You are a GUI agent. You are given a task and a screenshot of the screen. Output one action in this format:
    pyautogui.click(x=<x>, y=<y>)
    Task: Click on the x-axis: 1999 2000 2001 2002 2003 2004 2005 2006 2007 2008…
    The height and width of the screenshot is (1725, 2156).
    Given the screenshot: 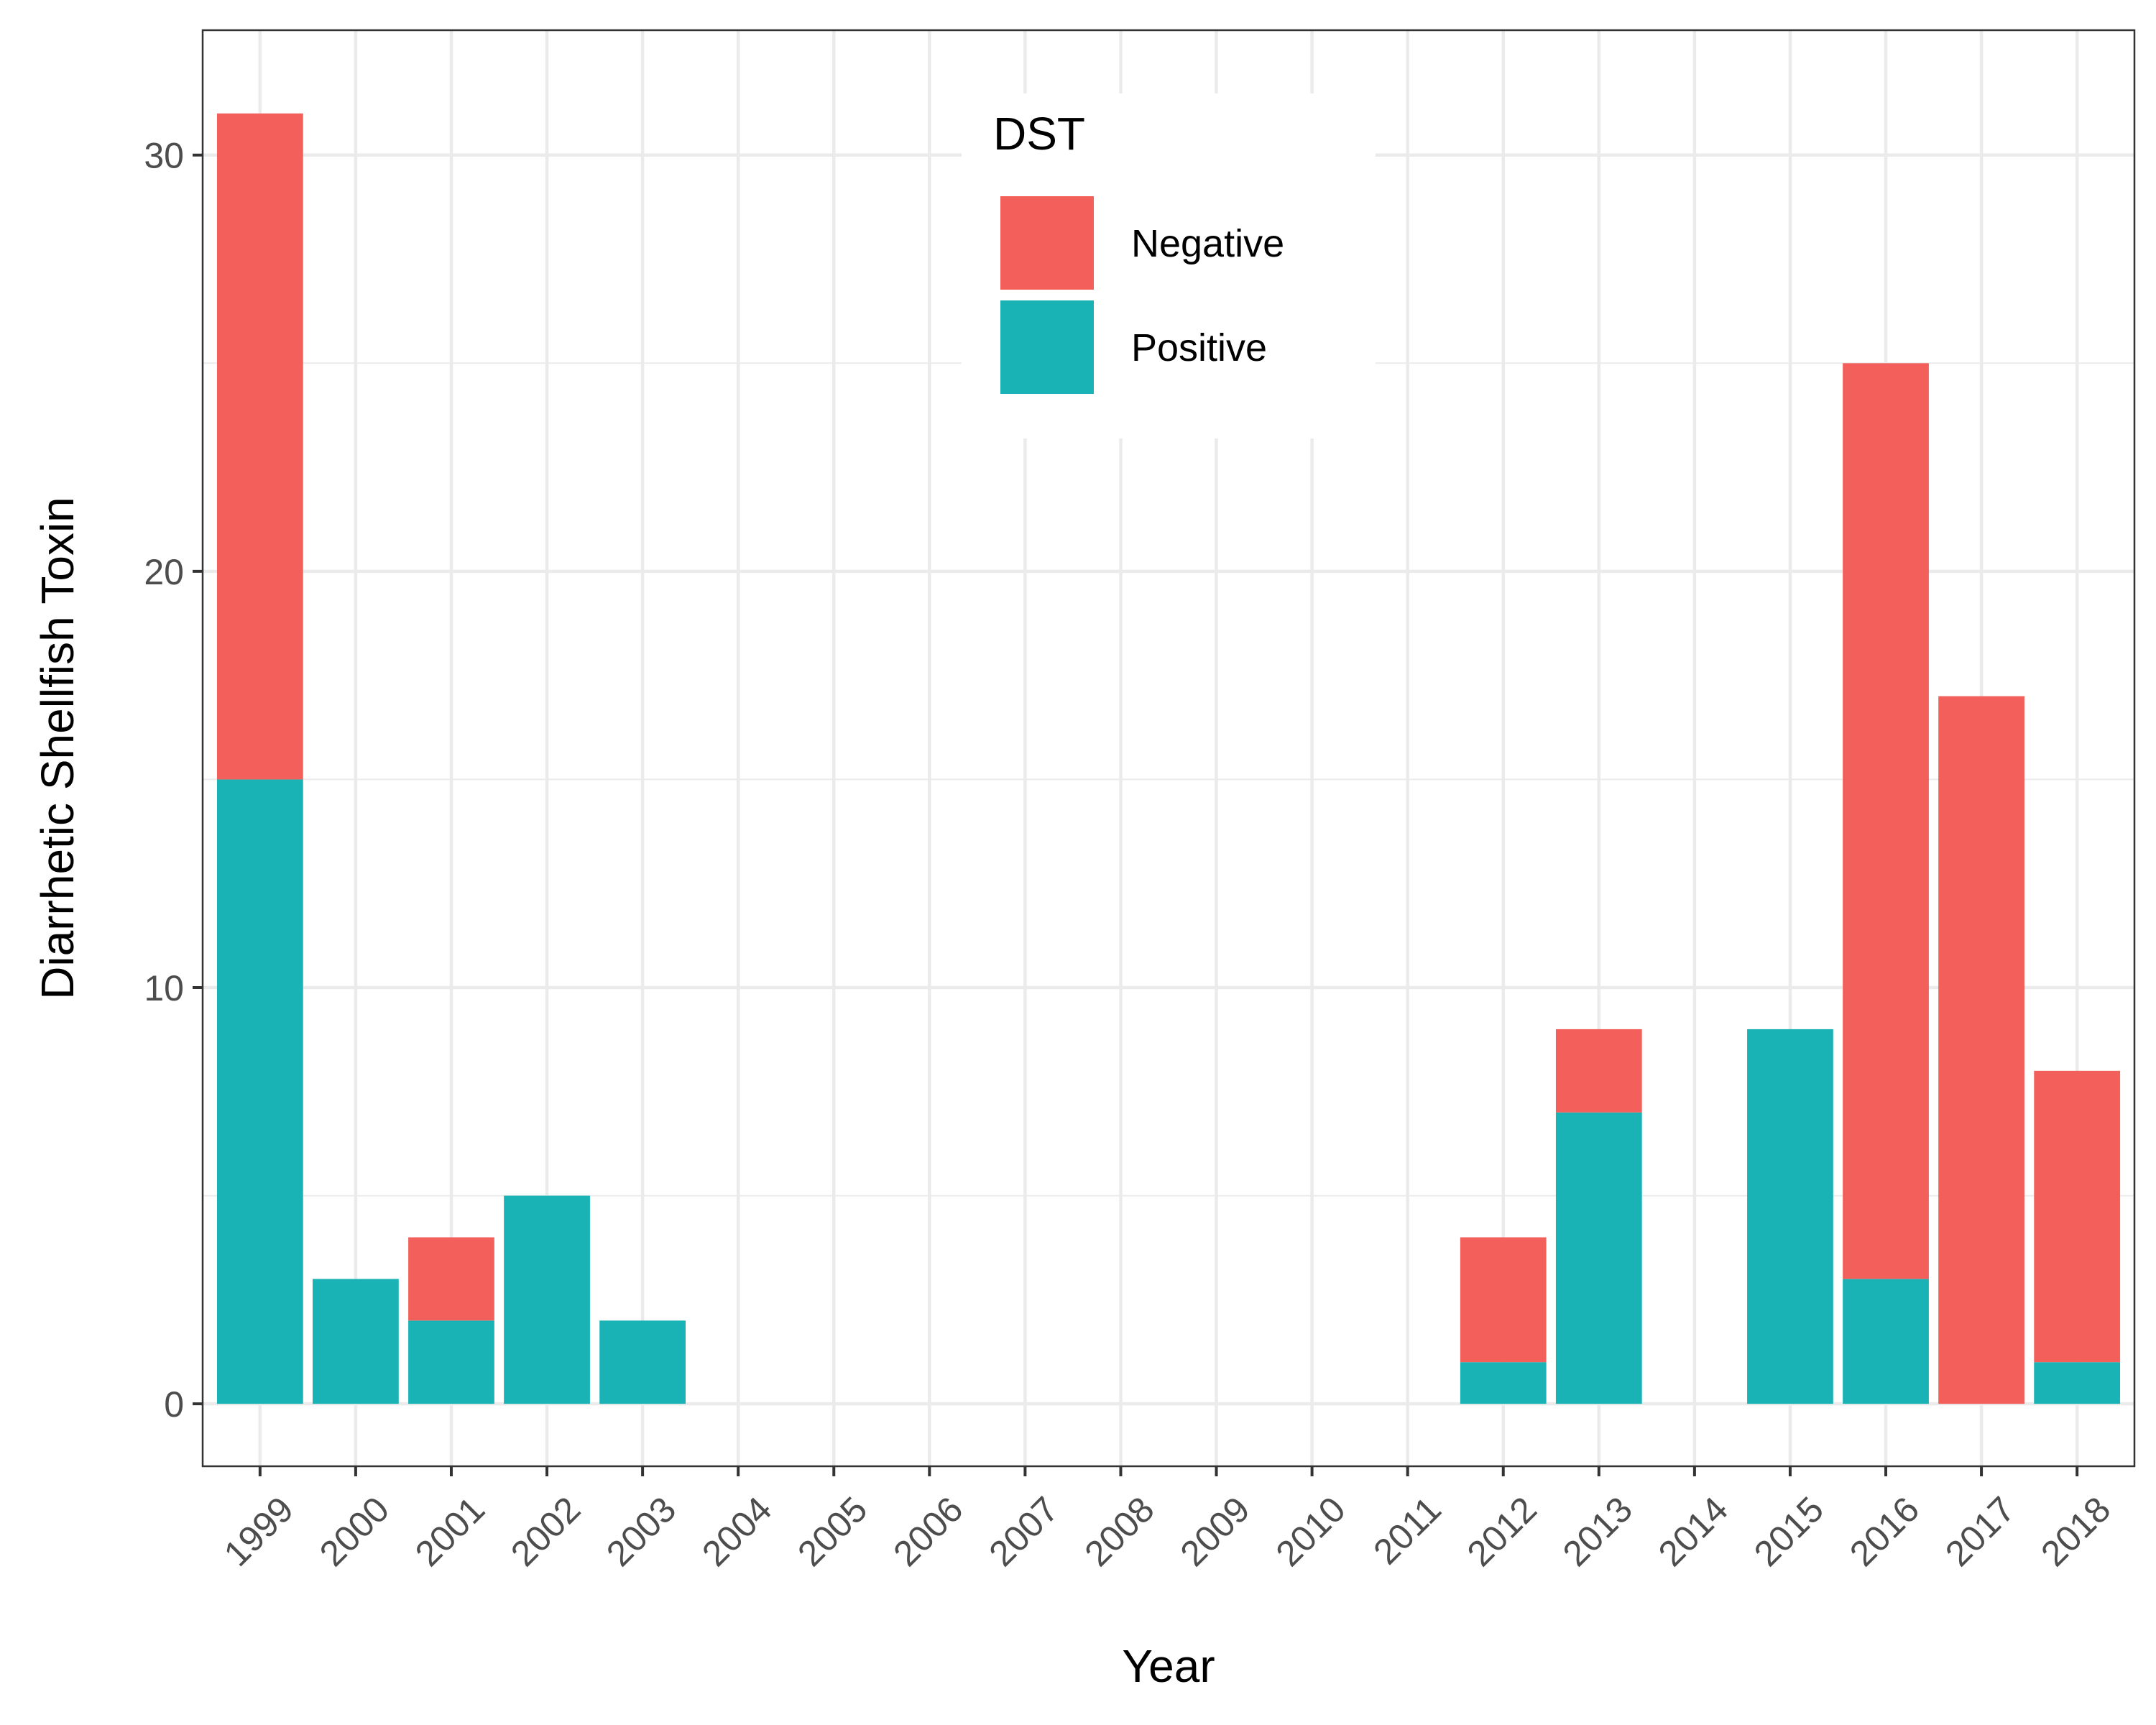 What is the action you would take?
    pyautogui.click(x=1167, y=1520)
    